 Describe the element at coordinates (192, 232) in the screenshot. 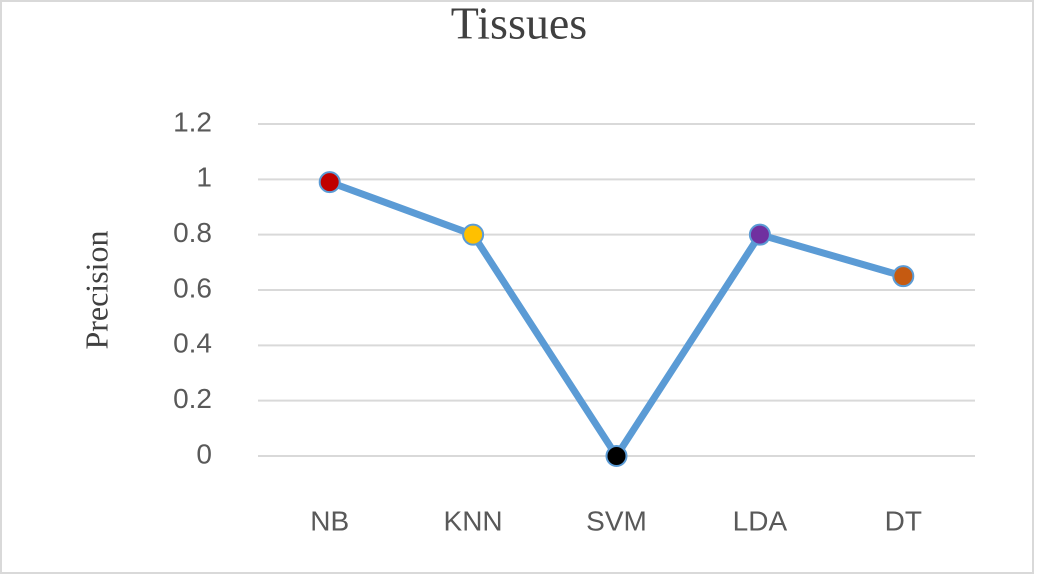

I see `y-tick-label: 0.8` at that location.